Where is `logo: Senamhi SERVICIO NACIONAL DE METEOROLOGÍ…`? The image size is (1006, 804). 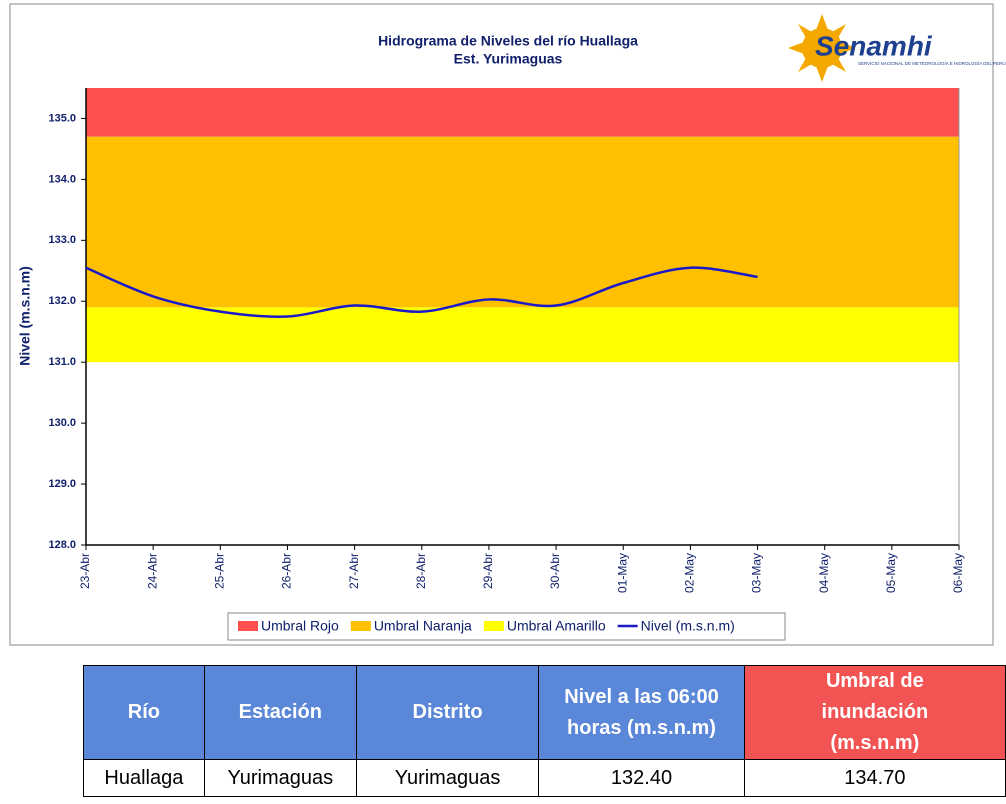 logo: Senamhi SERVICIO NACIONAL DE METEOROLOGÍ… is located at coordinates (897, 48).